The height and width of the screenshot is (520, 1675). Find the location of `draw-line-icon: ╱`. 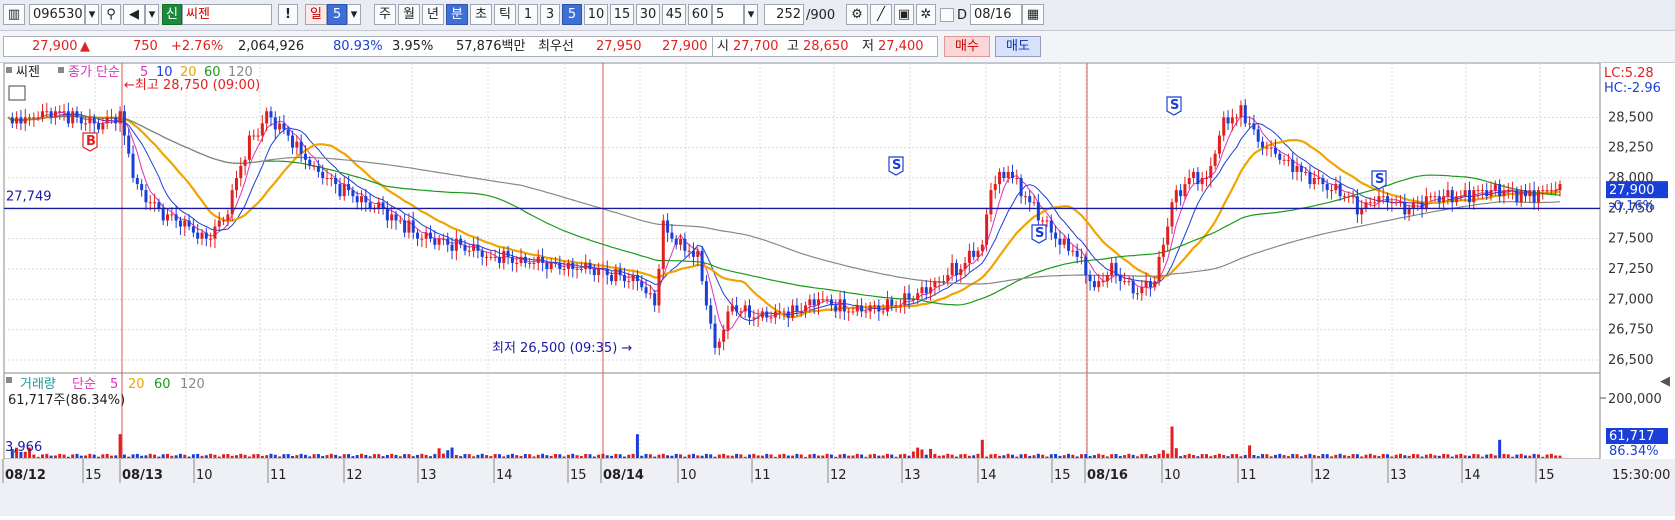

draw-line-icon: ╱ is located at coordinates (881, 14).